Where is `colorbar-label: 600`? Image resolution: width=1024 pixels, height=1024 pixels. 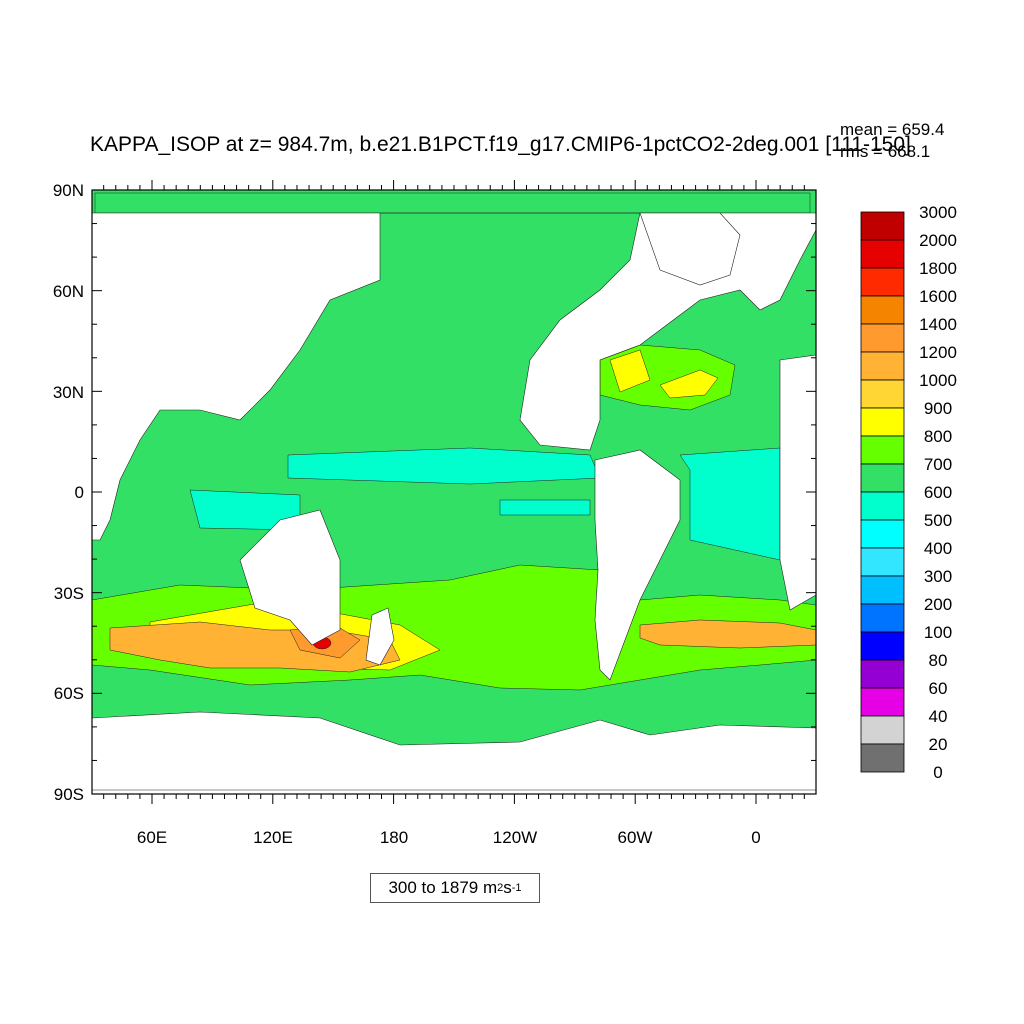 colorbar-label: 600 is located at coordinates (938, 492).